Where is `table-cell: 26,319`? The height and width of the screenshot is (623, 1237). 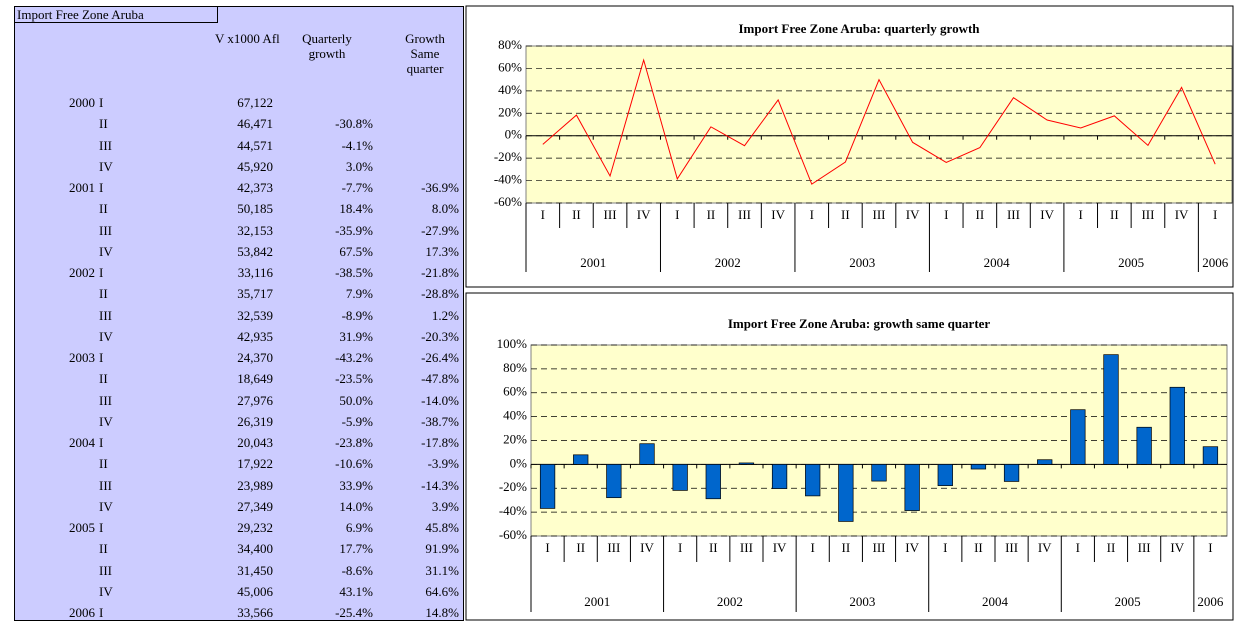 table-cell: 26,319 is located at coordinates (255, 421).